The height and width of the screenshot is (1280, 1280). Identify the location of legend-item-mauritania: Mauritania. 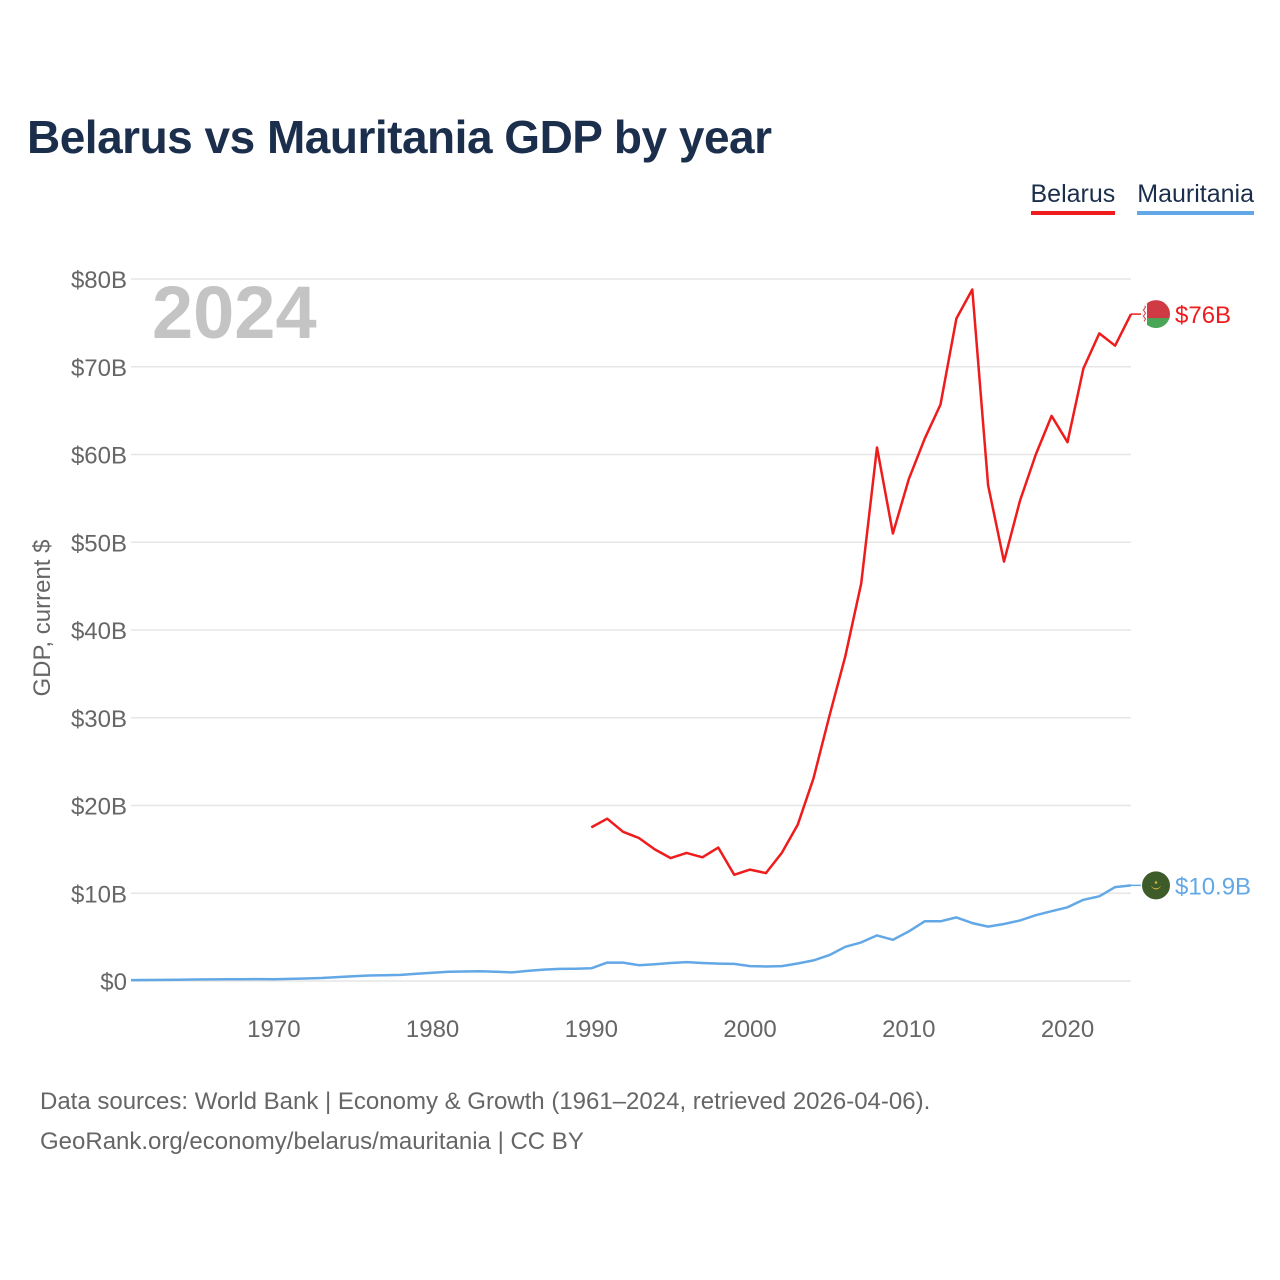
(1195, 197).